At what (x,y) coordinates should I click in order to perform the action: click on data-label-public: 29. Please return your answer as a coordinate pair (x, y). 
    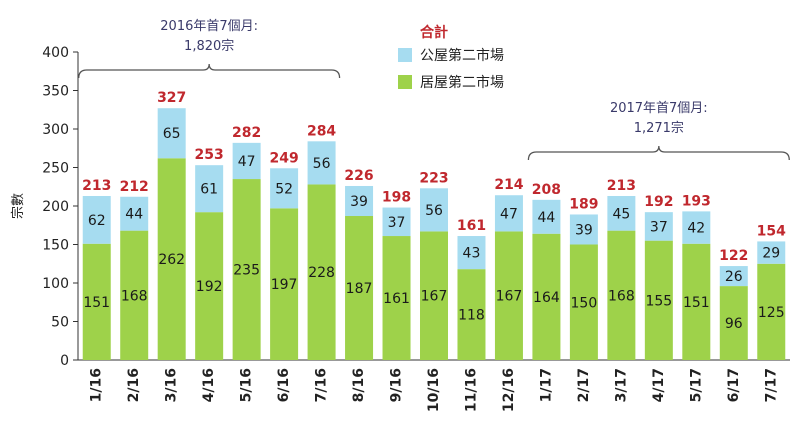
    Looking at the image, I should click on (771, 254).